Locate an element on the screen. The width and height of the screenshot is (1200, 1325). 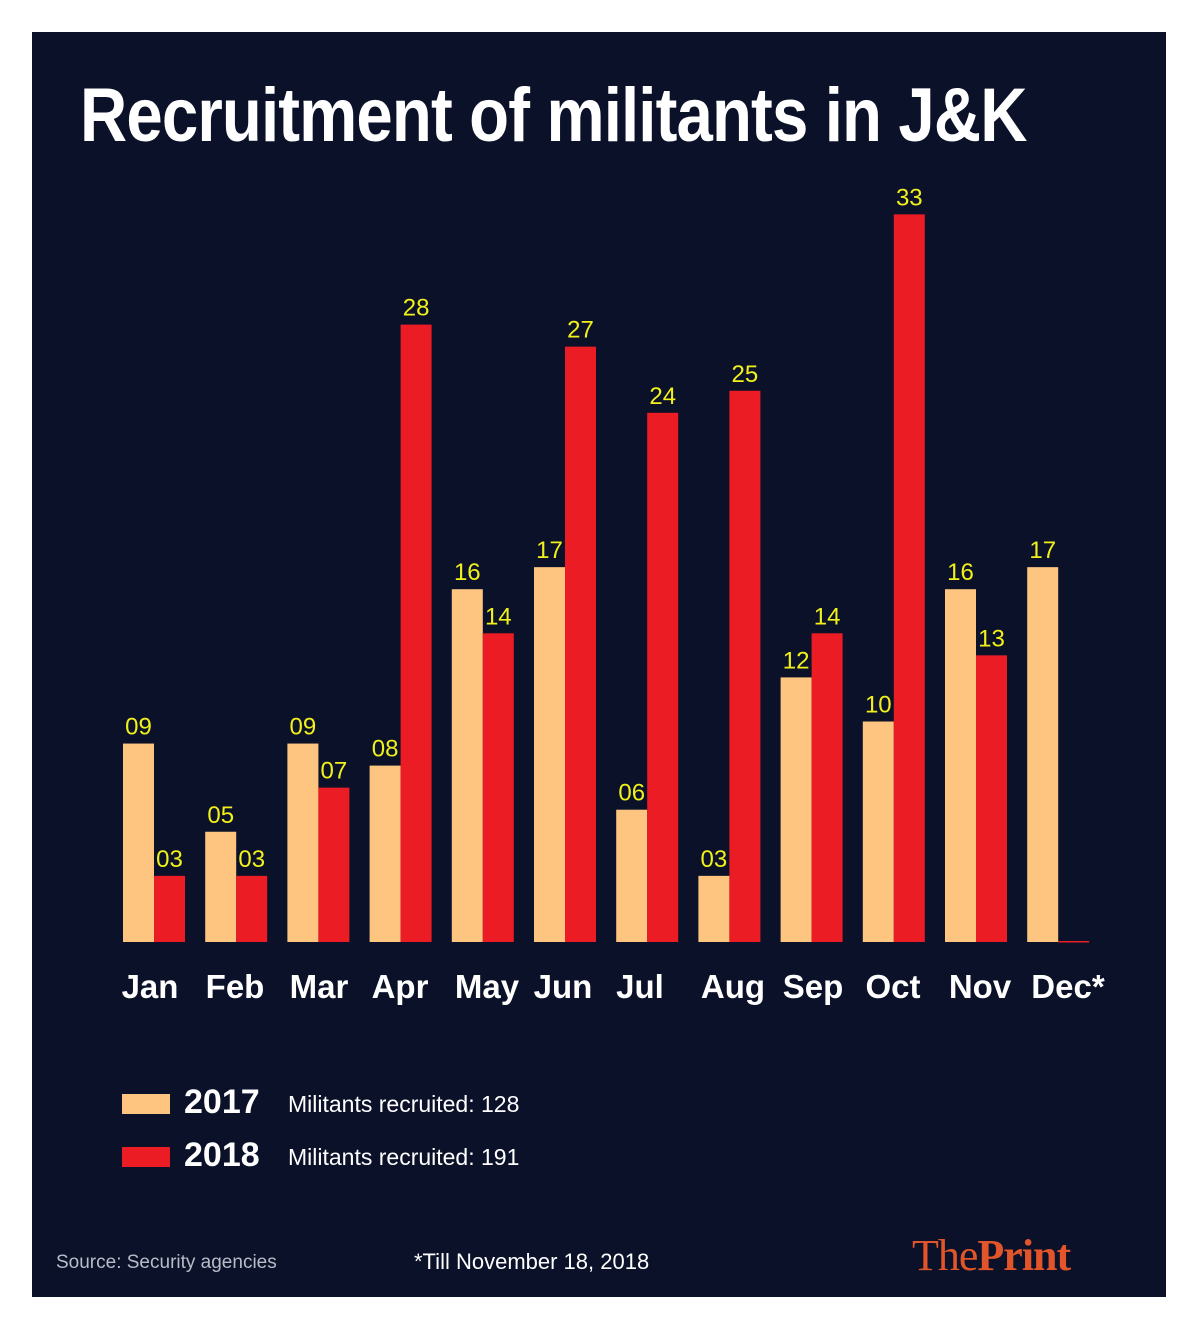
value-label-2018-oct: 33 is located at coordinates (909, 197).